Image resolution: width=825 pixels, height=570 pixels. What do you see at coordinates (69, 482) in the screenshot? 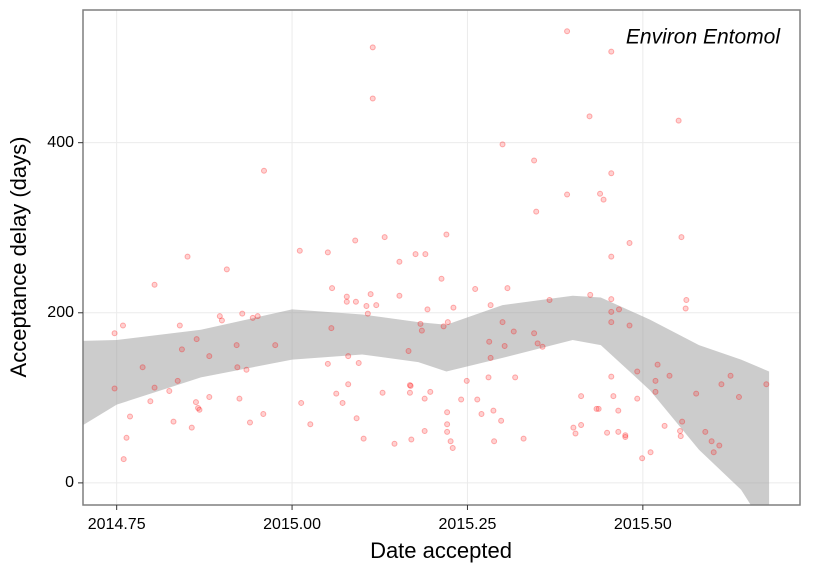
I see `y-tick-label: 0` at bounding box center [69, 482].